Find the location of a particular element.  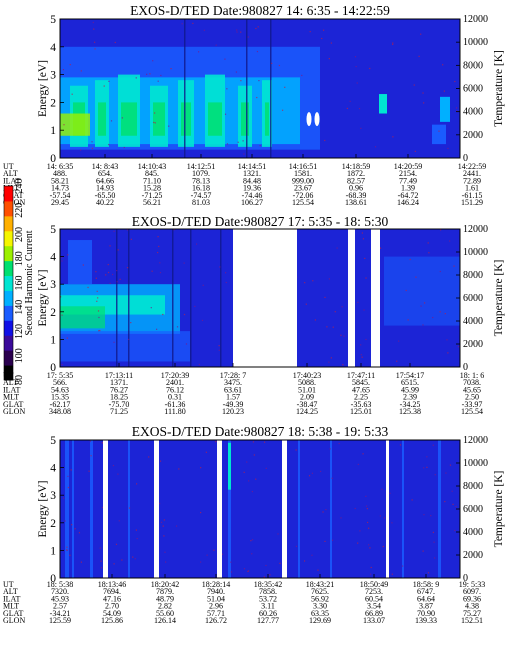

row-value: -34.21 is located at coordinates (60, 613).